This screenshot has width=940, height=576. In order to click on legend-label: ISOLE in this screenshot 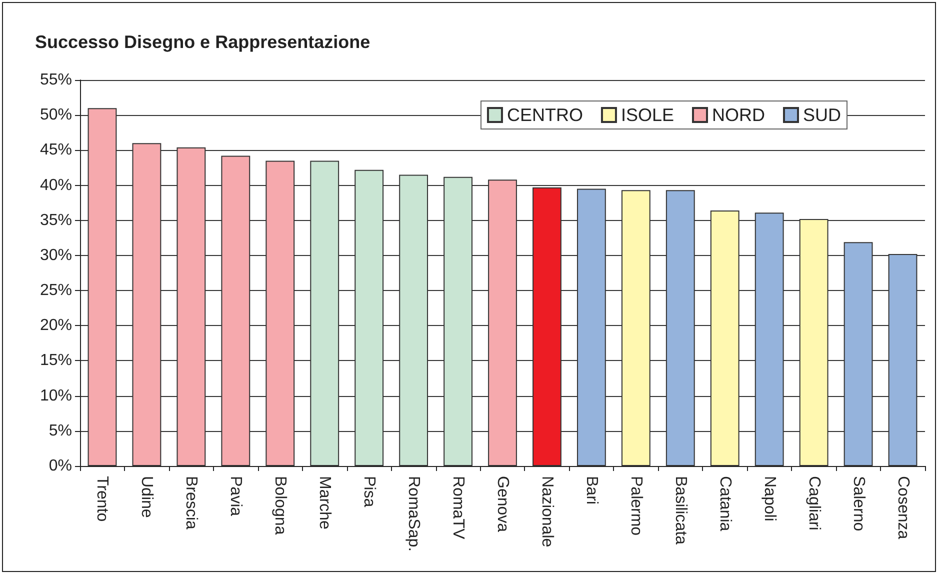, I will do `click(647, 115)`.